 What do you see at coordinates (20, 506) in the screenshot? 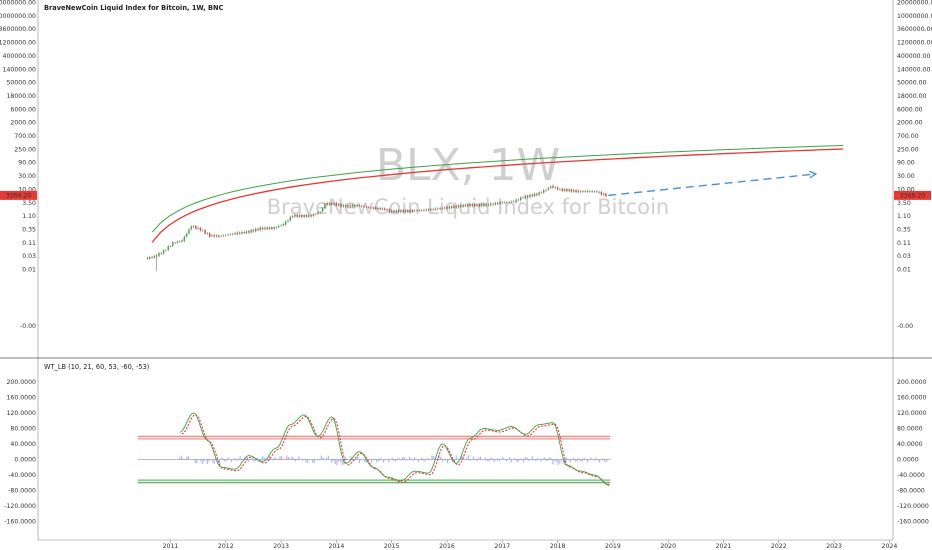
I see `osc-tick-left: -120.0000` at bounding box center [20, 506].